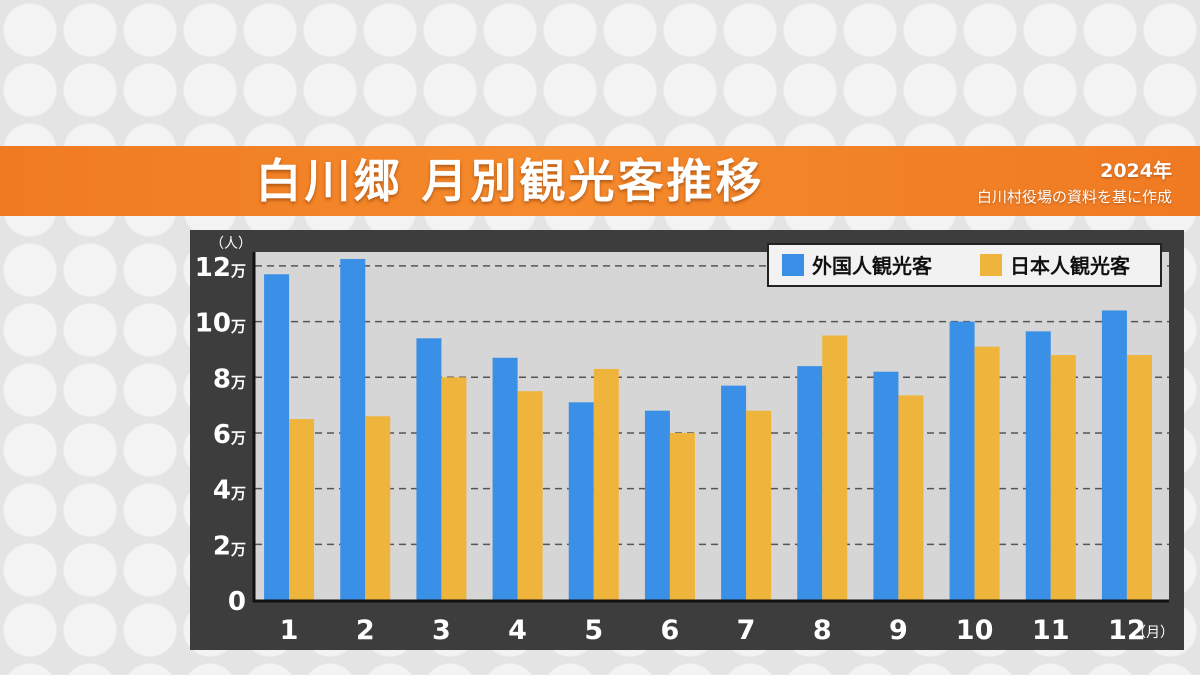  Describe the element at coordinates (229, 379) in the screenshot. I see `y-tick-label: 8万` at that location.